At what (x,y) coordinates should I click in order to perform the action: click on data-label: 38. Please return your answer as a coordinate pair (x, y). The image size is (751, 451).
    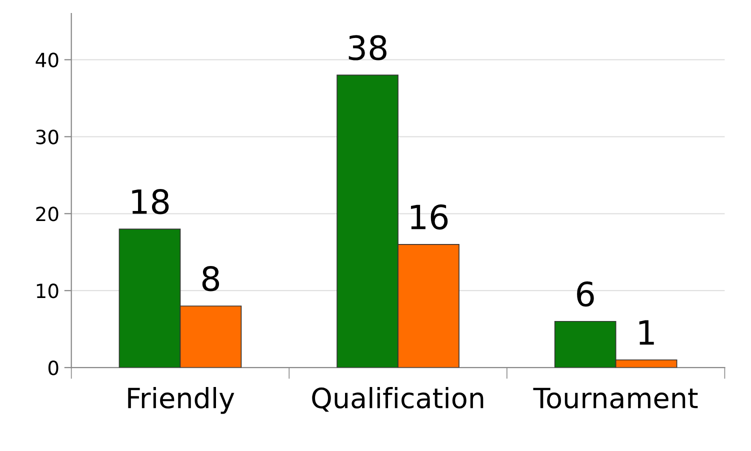
    Looking at the image, I should click on (367, 47).